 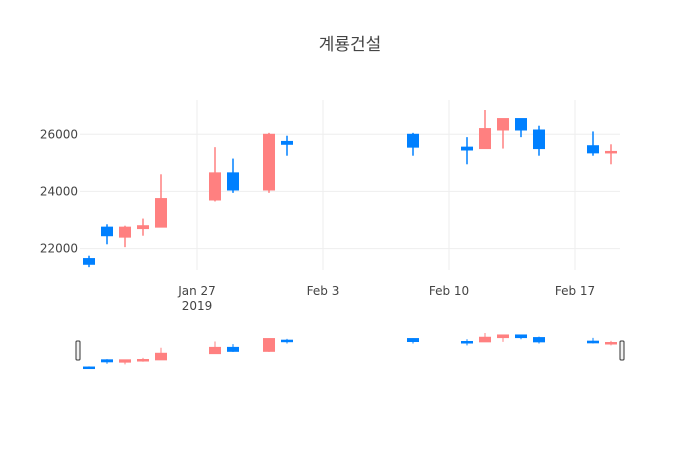 What do you see at coordinates (323, 291) in the screenshot?
I see `x-tick-label: Feb 3` at bounding box center [323, 291].